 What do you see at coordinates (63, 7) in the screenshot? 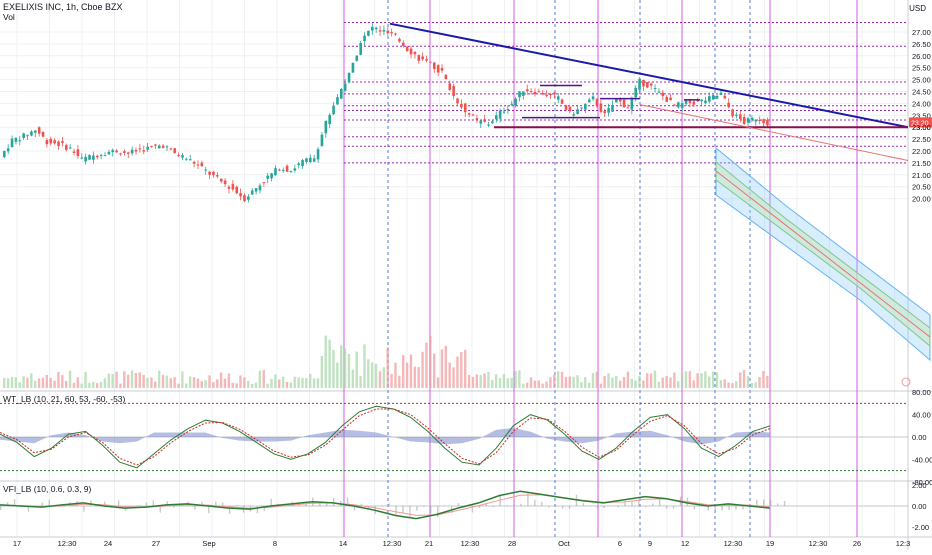
I see `chart-title: EXELIXIS INC, 1h, Cboe BZX` at bounding box center [63, 7].